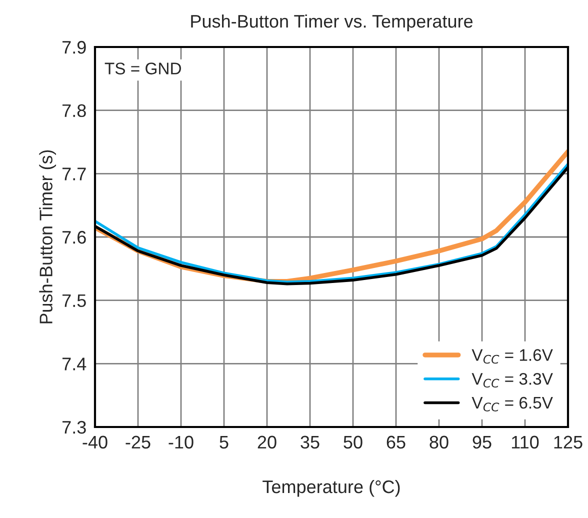 This screenshot has height=518, width=588. Describe the element at coordinates (181, 442) in the screenshot. I see `x-tick-label: -10` at that location.